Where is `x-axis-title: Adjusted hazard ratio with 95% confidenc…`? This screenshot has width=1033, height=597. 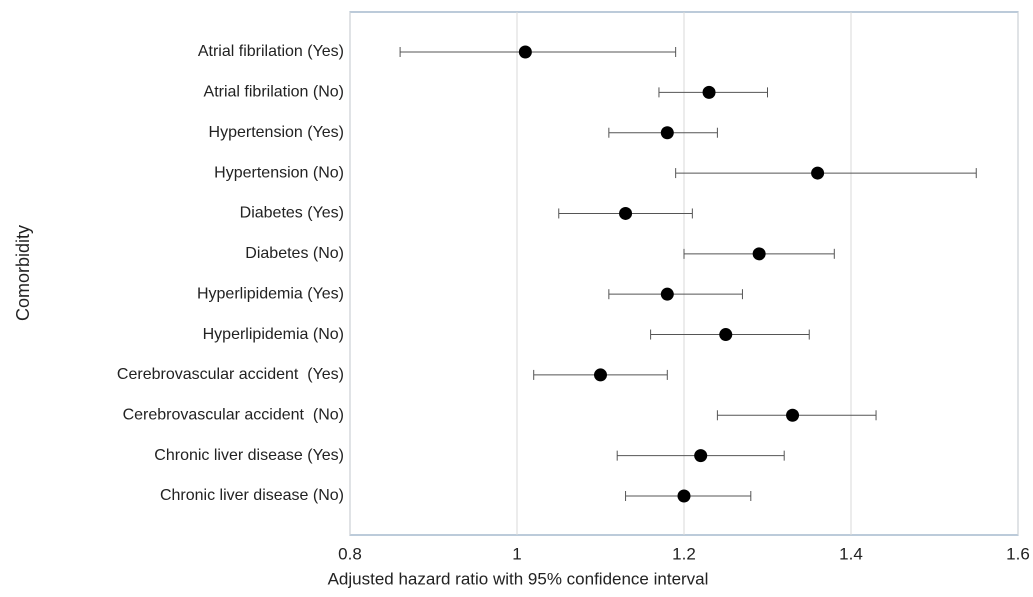
x-axis-title: Adjusted hazard ratio with 95% confidenc… is located at coordinates (518, 578).